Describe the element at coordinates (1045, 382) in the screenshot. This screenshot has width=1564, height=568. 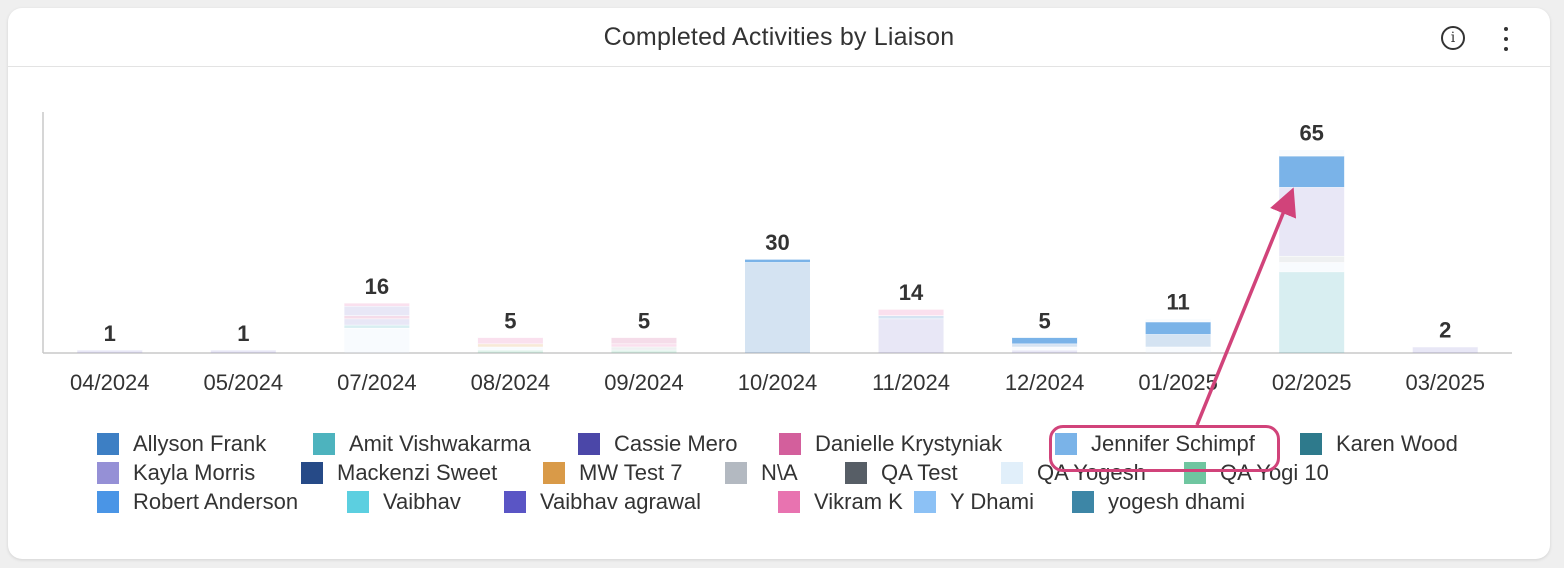
I see `x-tick-label: 12/2024` at that location.